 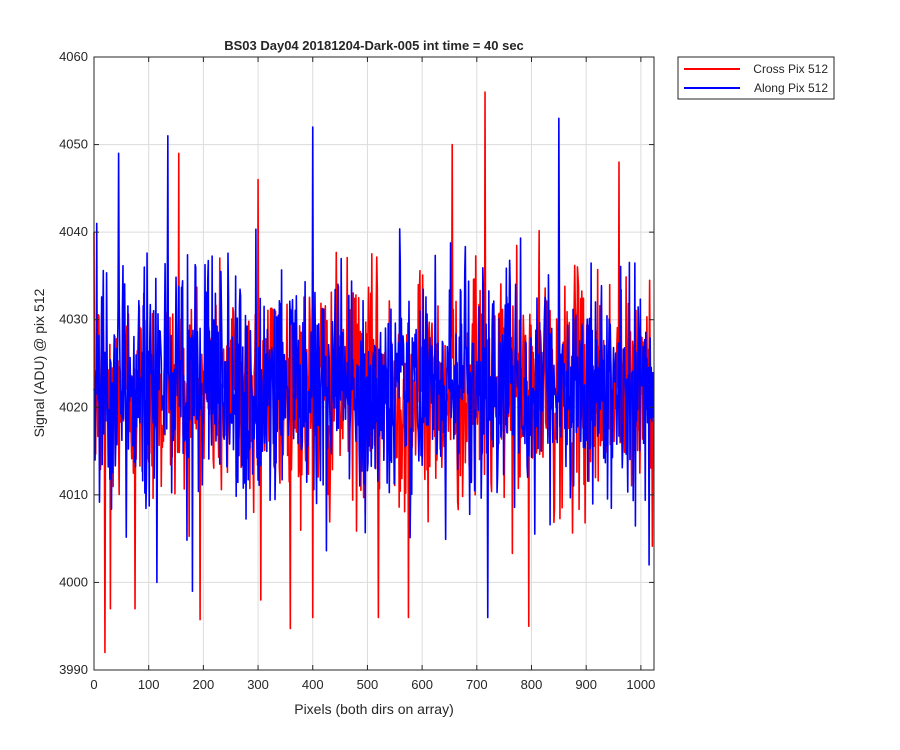 What do you see at coordinates (73, 144) in the screenshot?
I see `y-tick-label: 4050` at bounding box center [73, 144].